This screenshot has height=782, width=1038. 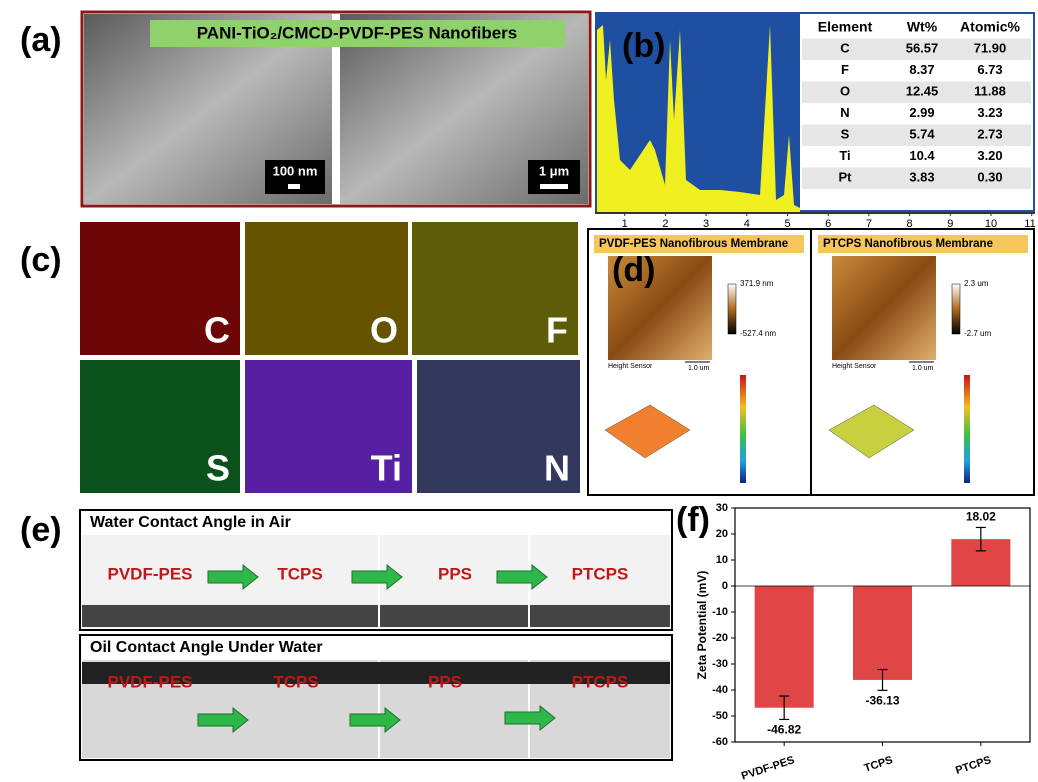 What do you see at coordinates (206, 647) in the screenshot?
I see `row-title: Oil Contact Angle Under Water` at bounding box center [206, 647].